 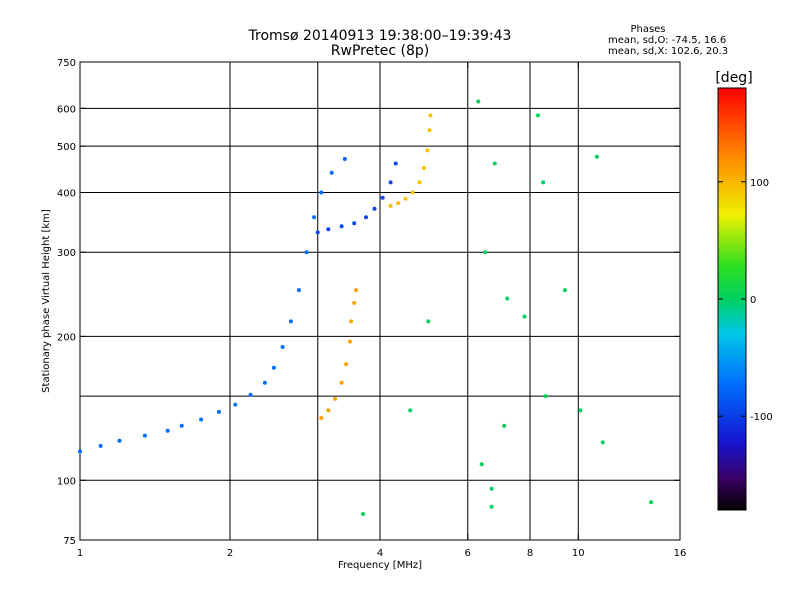 What do you see at coordinates (380, 565) in the screenshot?
I see `x-axis-label: Frequency [MHz]` at bounding box center [380, 565].